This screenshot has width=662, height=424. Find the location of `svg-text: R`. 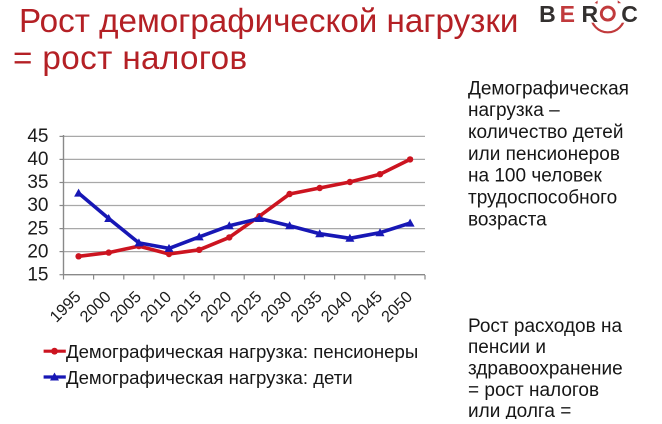

svg-text: R is located at coordinates (589, 14).